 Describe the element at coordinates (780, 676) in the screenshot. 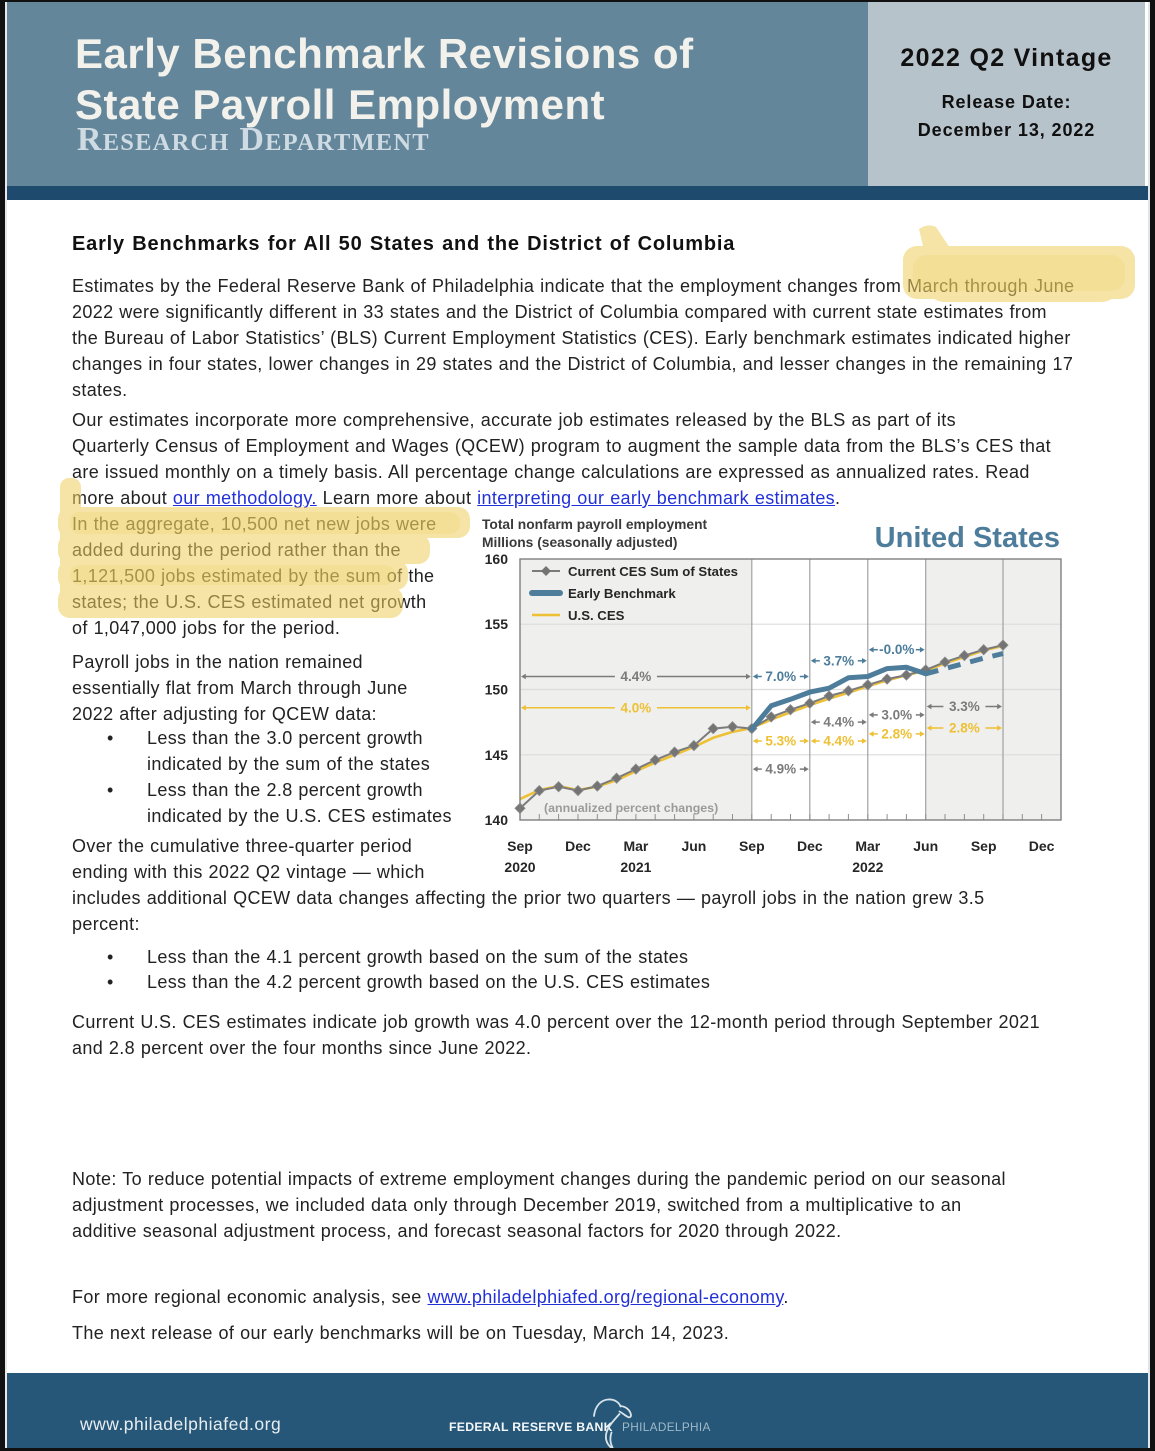

I see `svg-text: 7.0%` at that location.